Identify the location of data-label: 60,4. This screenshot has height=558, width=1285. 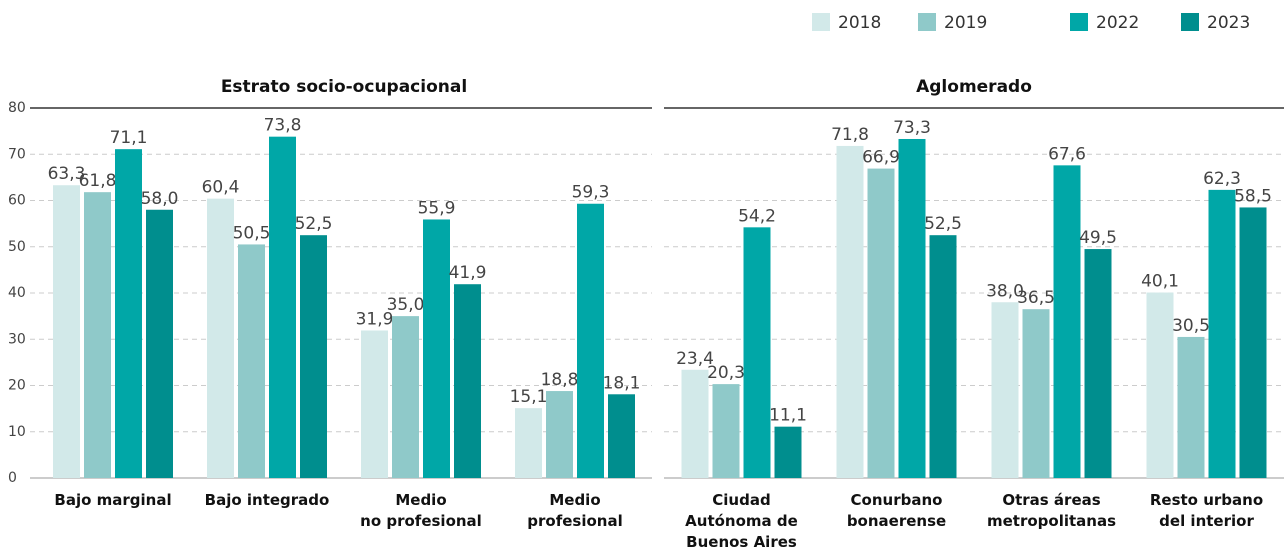
(221, 188).